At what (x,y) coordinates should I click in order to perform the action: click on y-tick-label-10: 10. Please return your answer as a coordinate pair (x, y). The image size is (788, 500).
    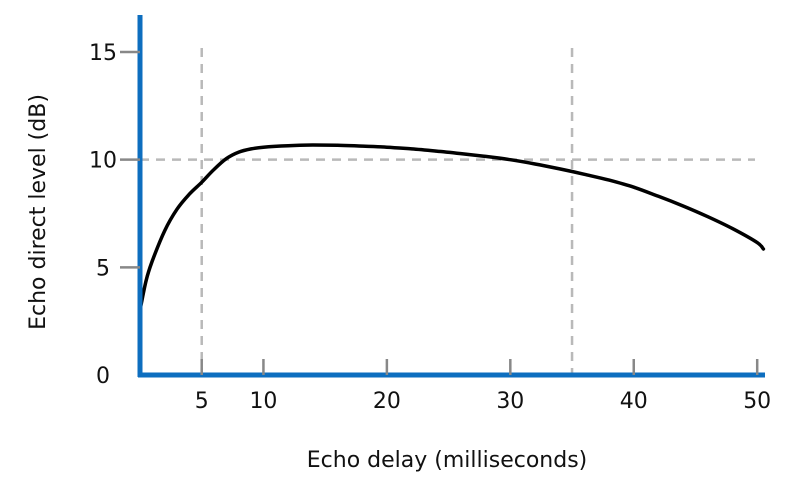
    Looking at the image, I should click on (103, 161).